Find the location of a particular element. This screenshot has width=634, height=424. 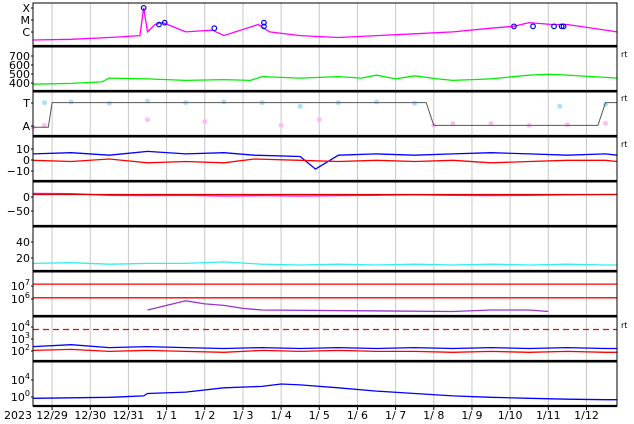

right-marker-bz: rt is located at coordinates (624, 144).